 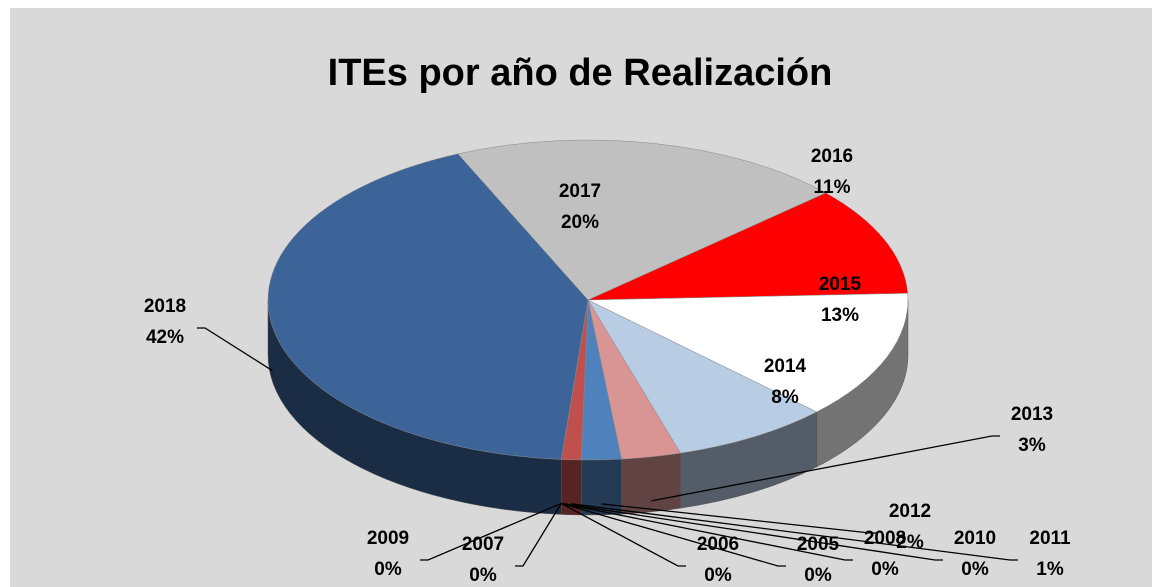 I want to click on slice-label: 2009, so click(x=388, y=538).